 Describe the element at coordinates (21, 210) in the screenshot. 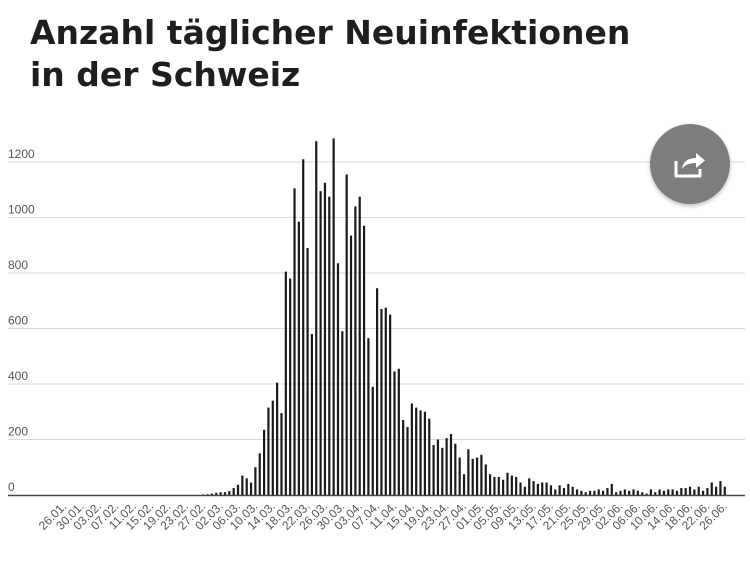

I see `y-tick-label: 1000` at that location.